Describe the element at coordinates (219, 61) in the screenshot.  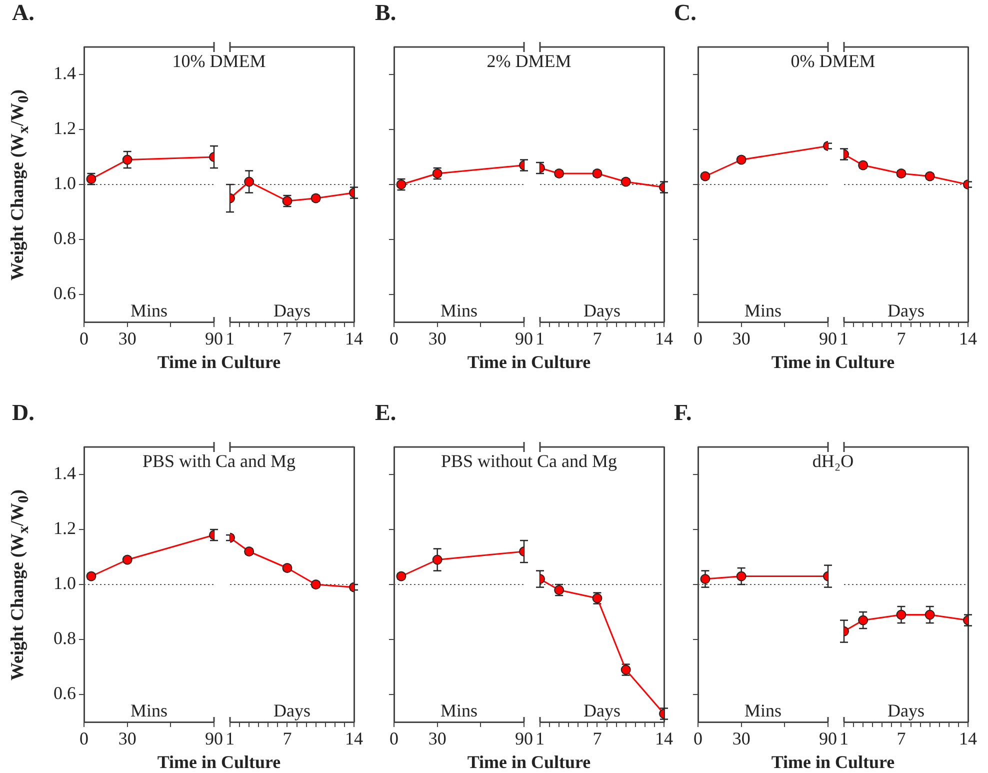
I see `chart-subtitle: 10% DMEM` at that location.